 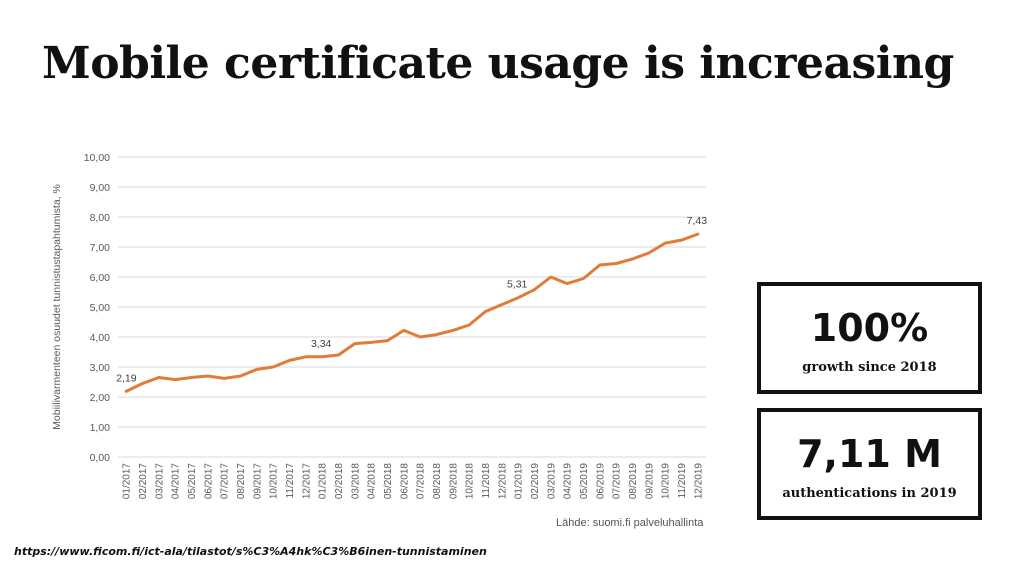 I want to click on x-tick-label: 02/2017, so click(x=143, y=481).